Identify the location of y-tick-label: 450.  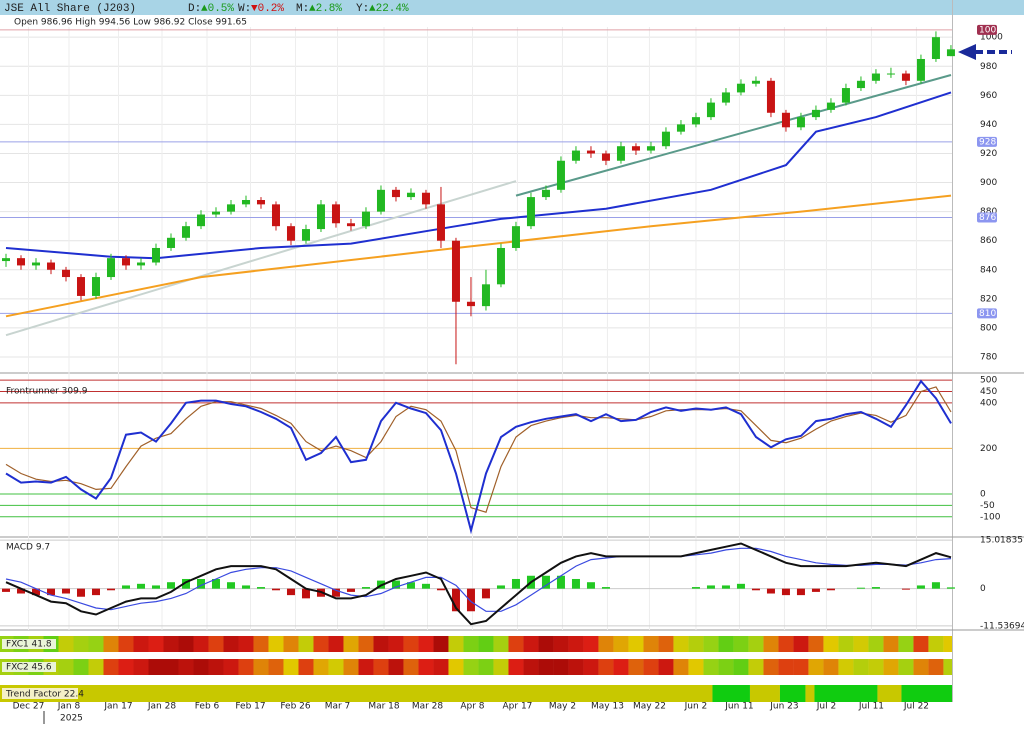
(988, 392).